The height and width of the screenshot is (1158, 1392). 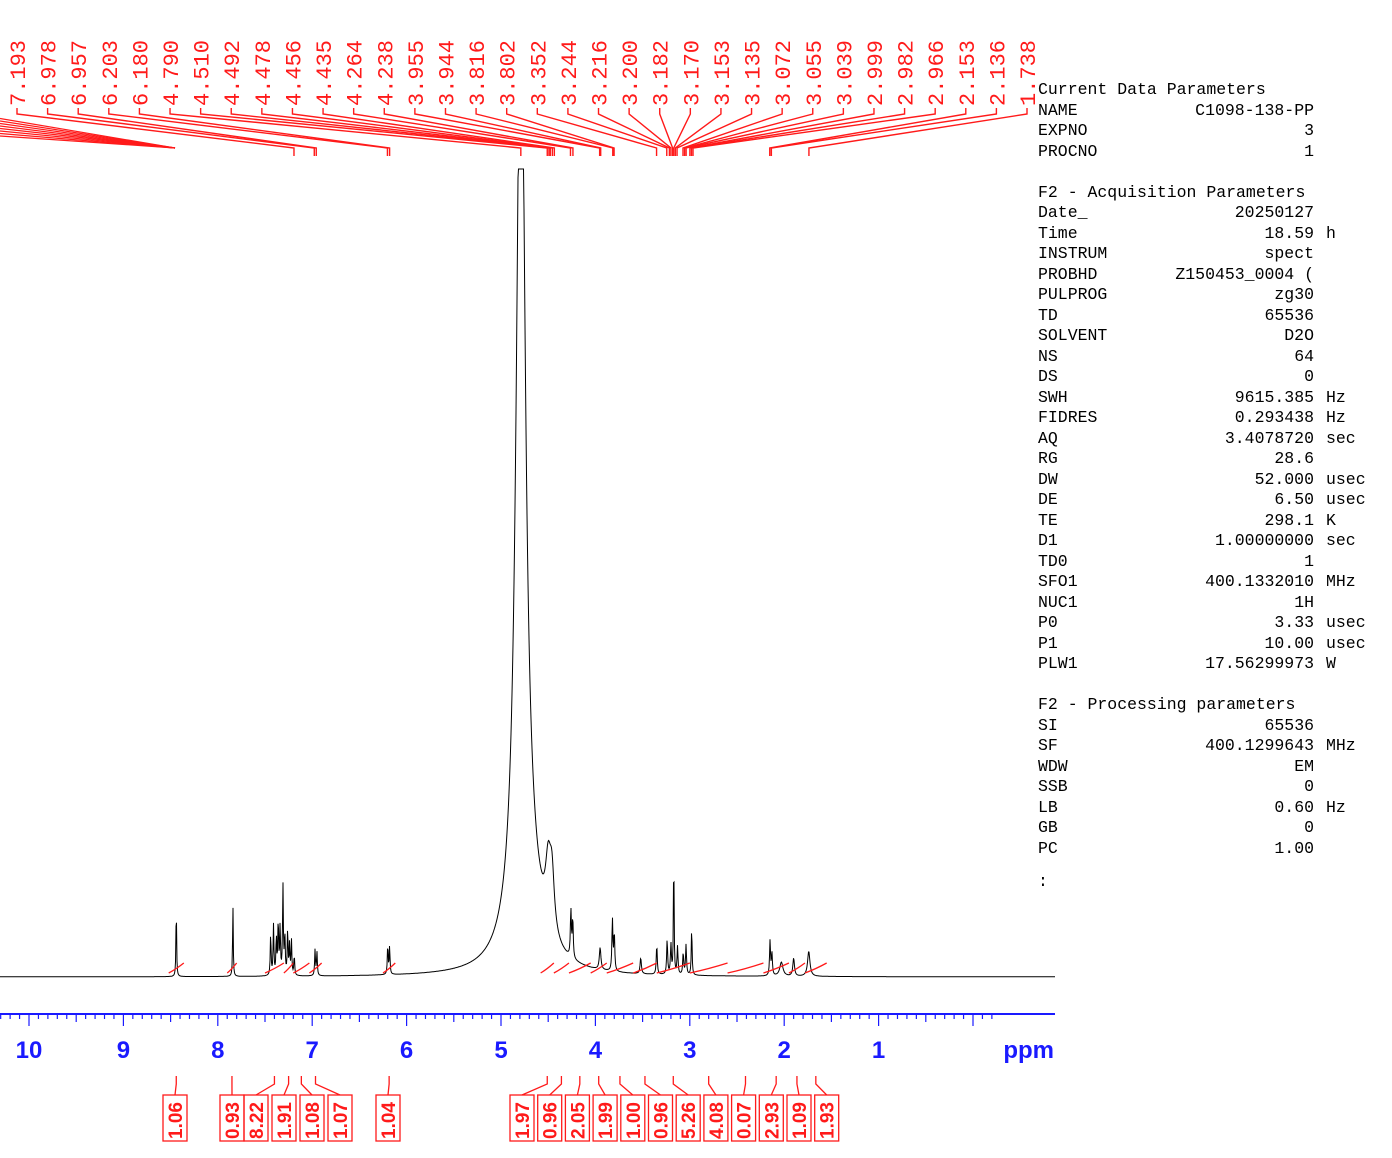 I want to click on param-value: 0, so click(x=1309, y=827).